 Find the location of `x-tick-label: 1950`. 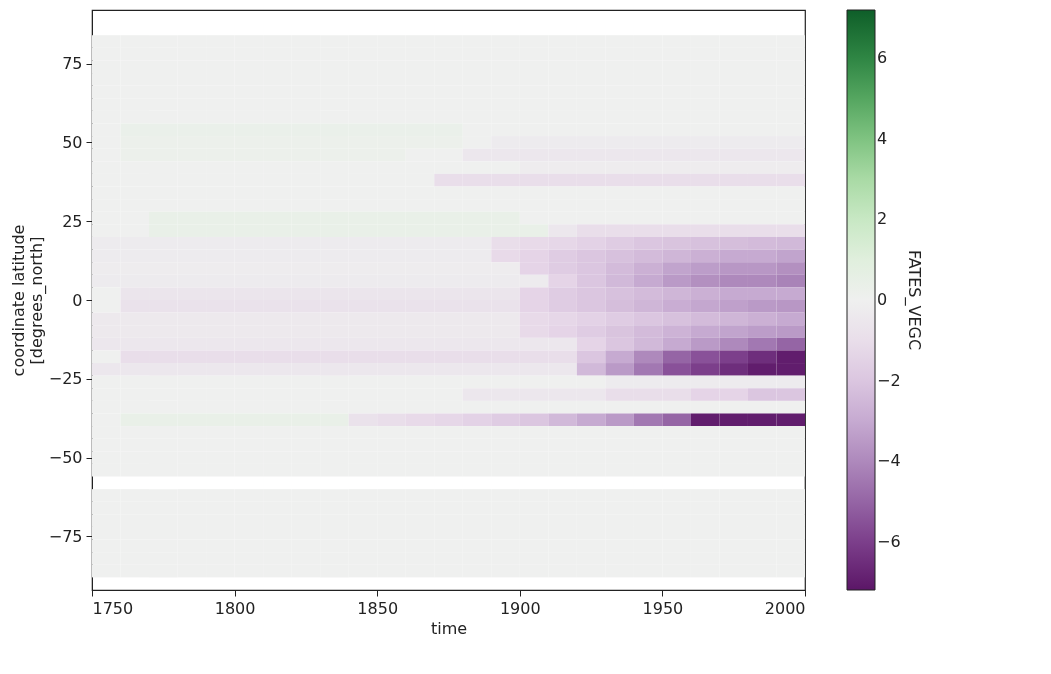

x-tick-label: 1950 is located at coordinates (663, 608).